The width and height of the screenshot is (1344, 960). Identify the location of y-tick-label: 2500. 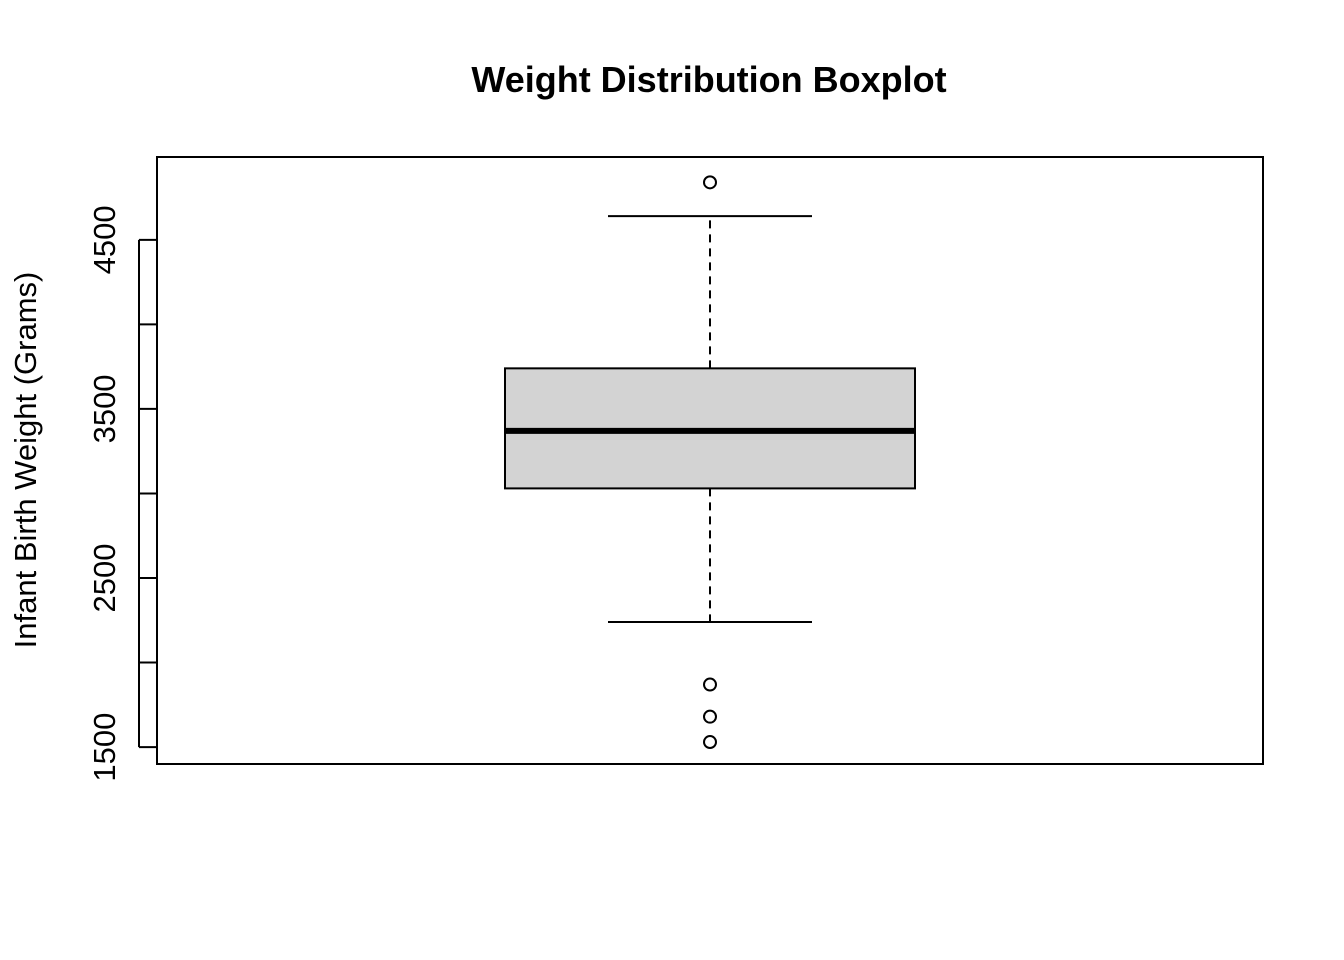
(104, 578).